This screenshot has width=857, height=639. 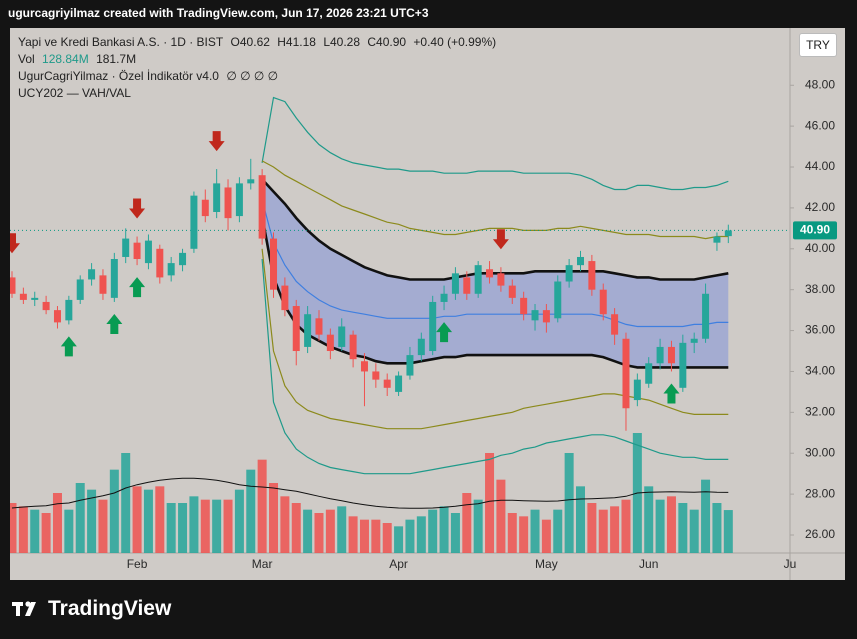 I want to click on x-tick-label: Mar, so click(x=262, y=564).